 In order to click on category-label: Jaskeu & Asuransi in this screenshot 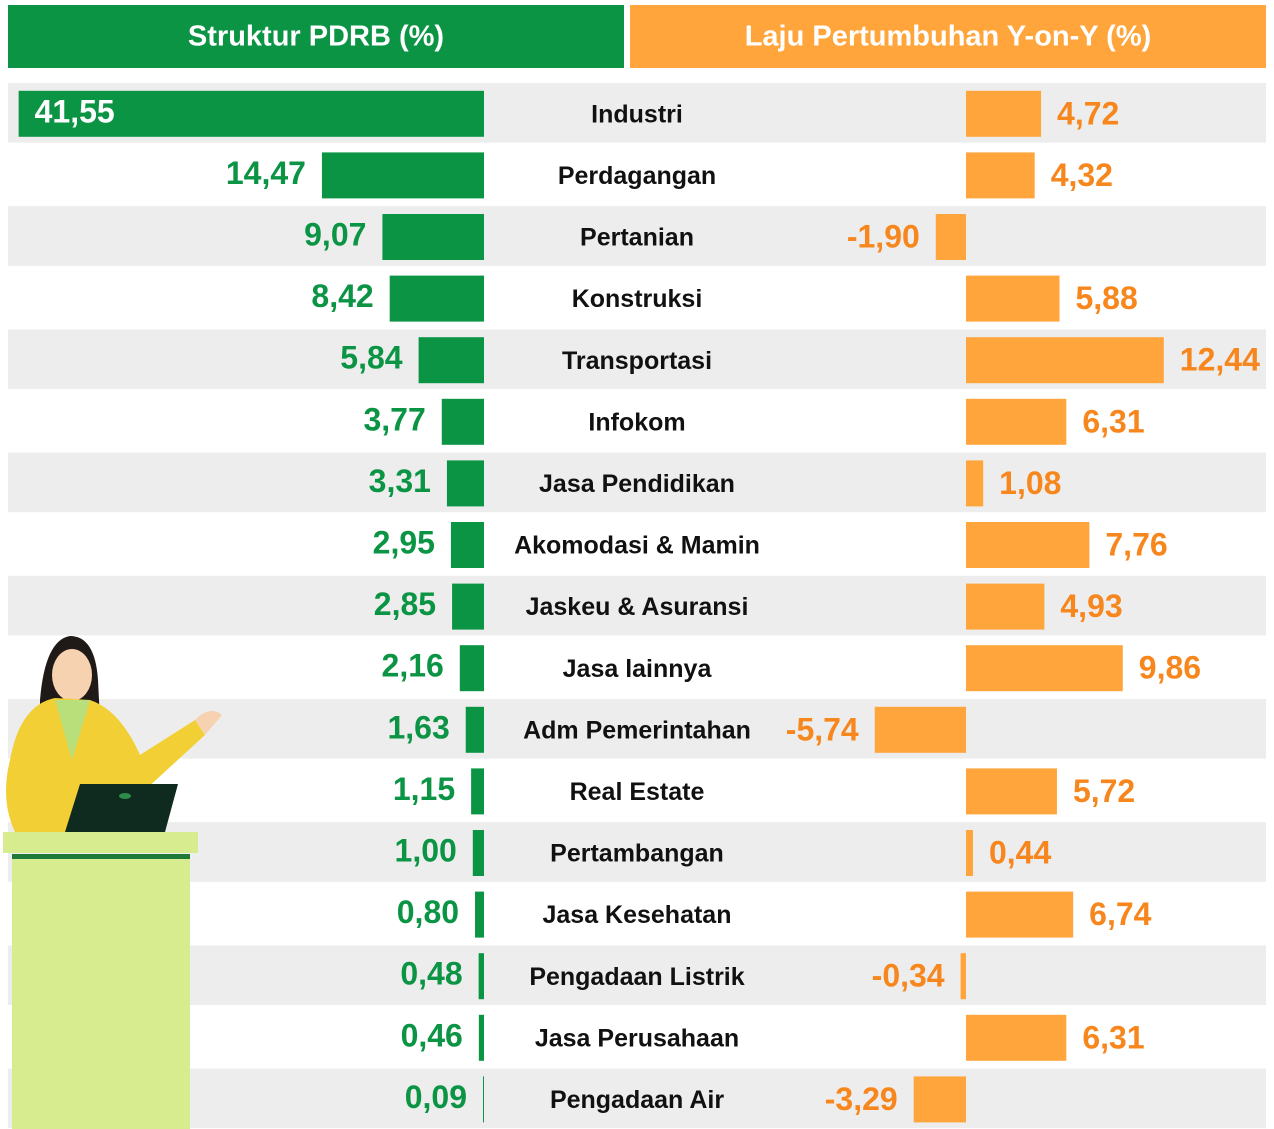, I will do `click(637, 607)`.